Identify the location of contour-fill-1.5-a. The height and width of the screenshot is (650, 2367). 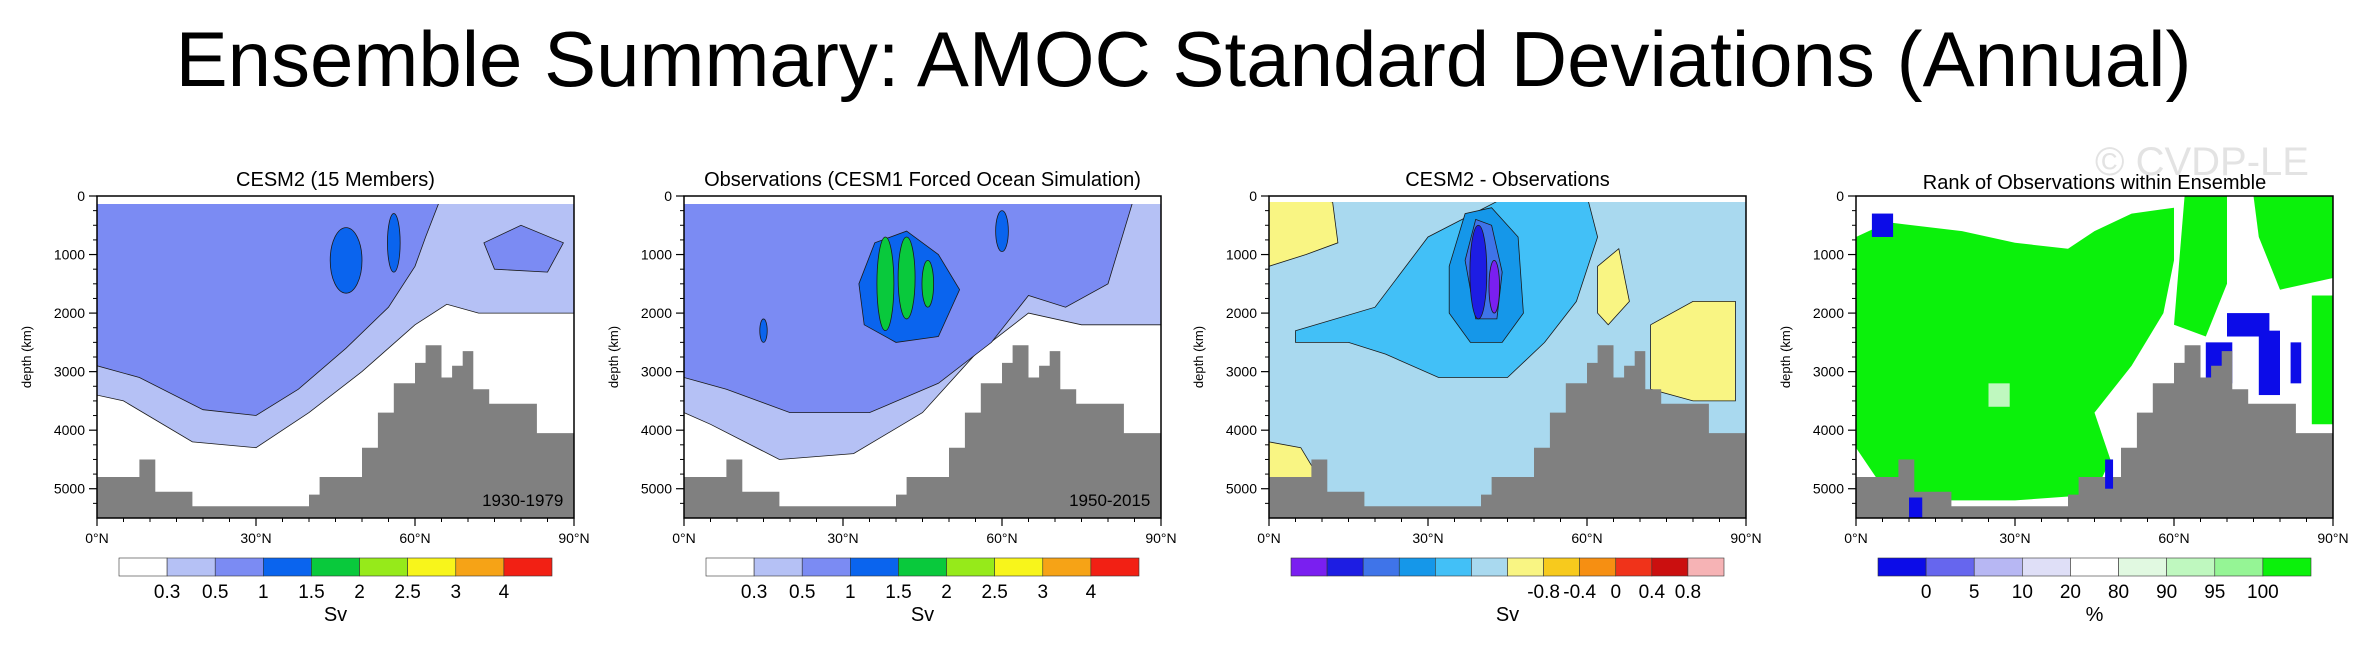
(885, 284).